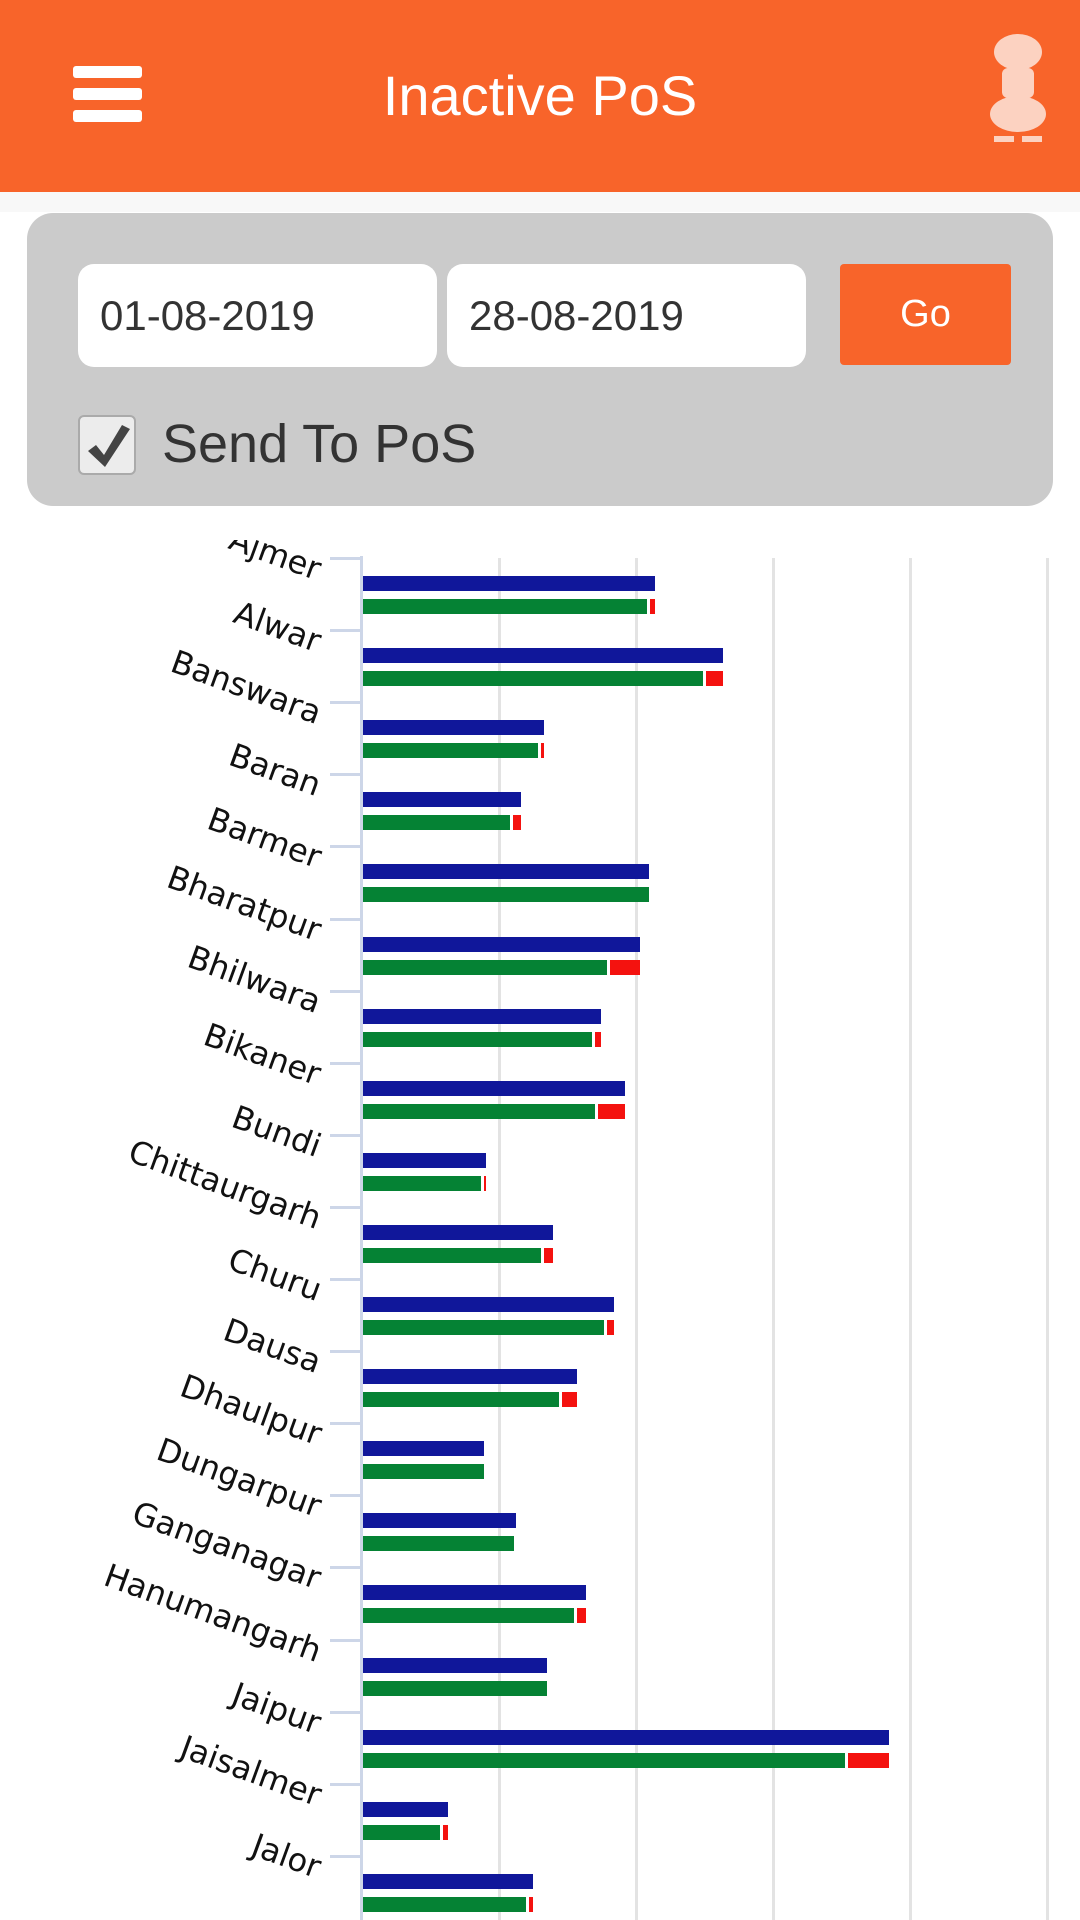  I want to click on y-axis-line, so click(361, 1238).